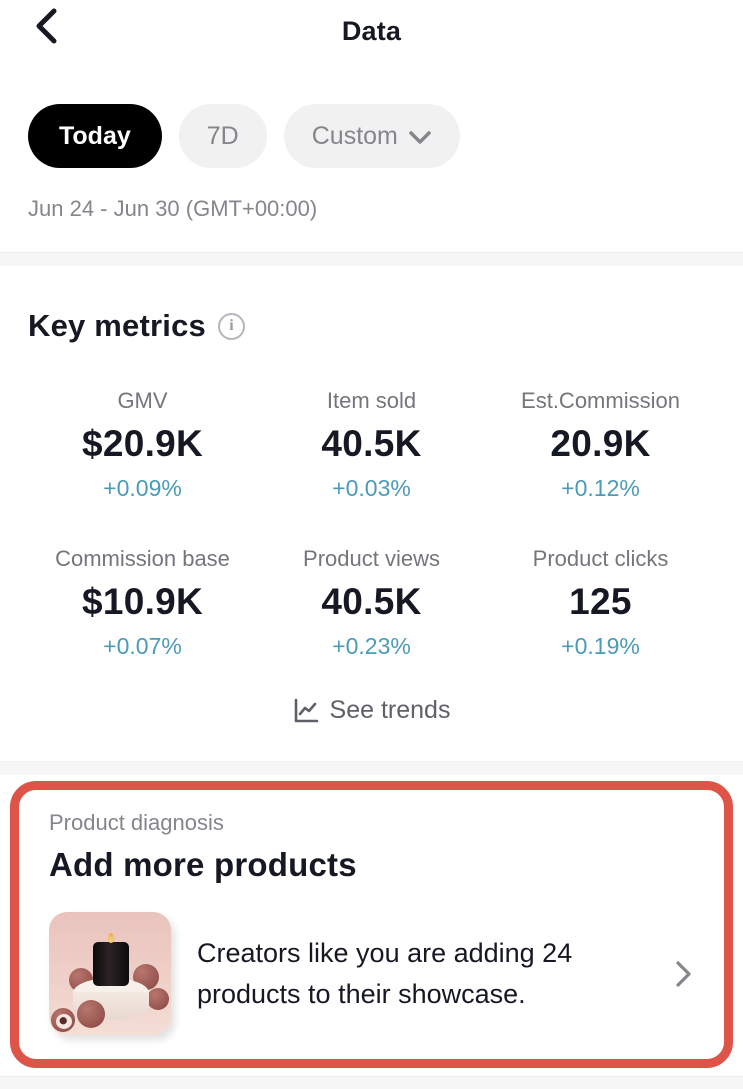  What do you see at coordinates (600, 558) in the screenshot?
I see `metric-label: Product clicks` at bounding box center [600, 558].